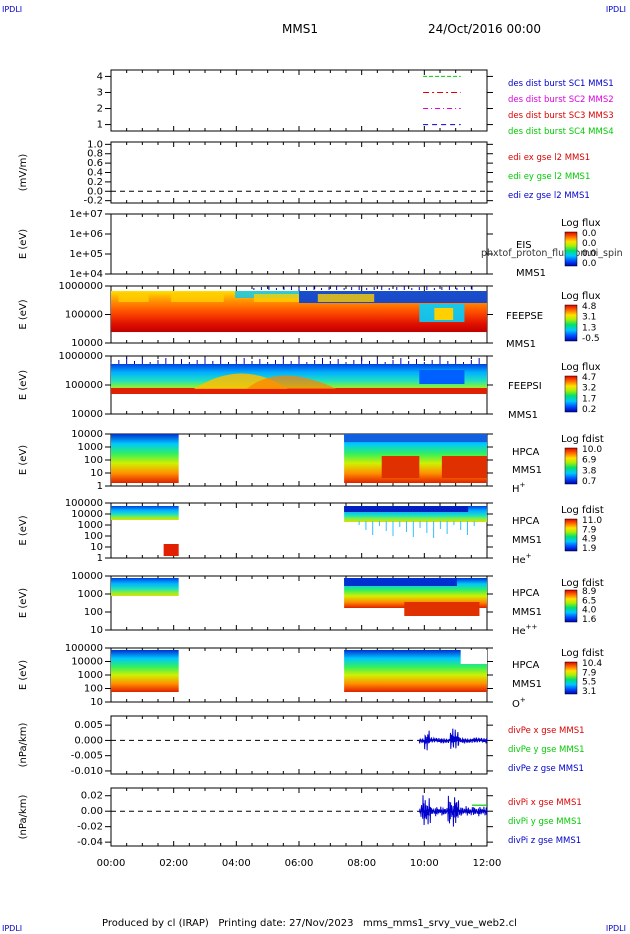 The image size is (630, 934). Describe the element at coordinates (361, 863) in the screenshot. I see `time-tick-label: 08:00` at that location.